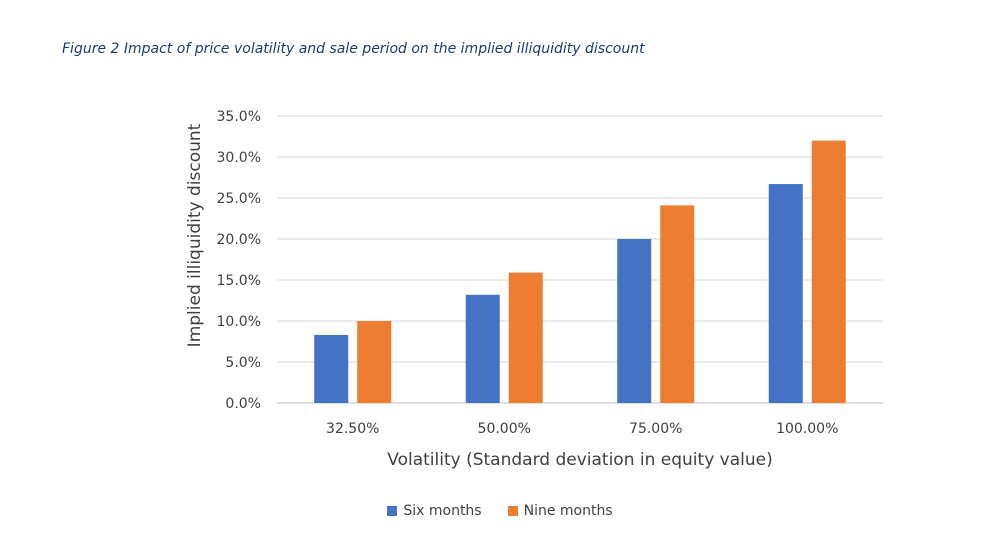 This screenshot has height=540, width=1000. I want to click on y-tick-label: 25.0%, so click(239, 199).